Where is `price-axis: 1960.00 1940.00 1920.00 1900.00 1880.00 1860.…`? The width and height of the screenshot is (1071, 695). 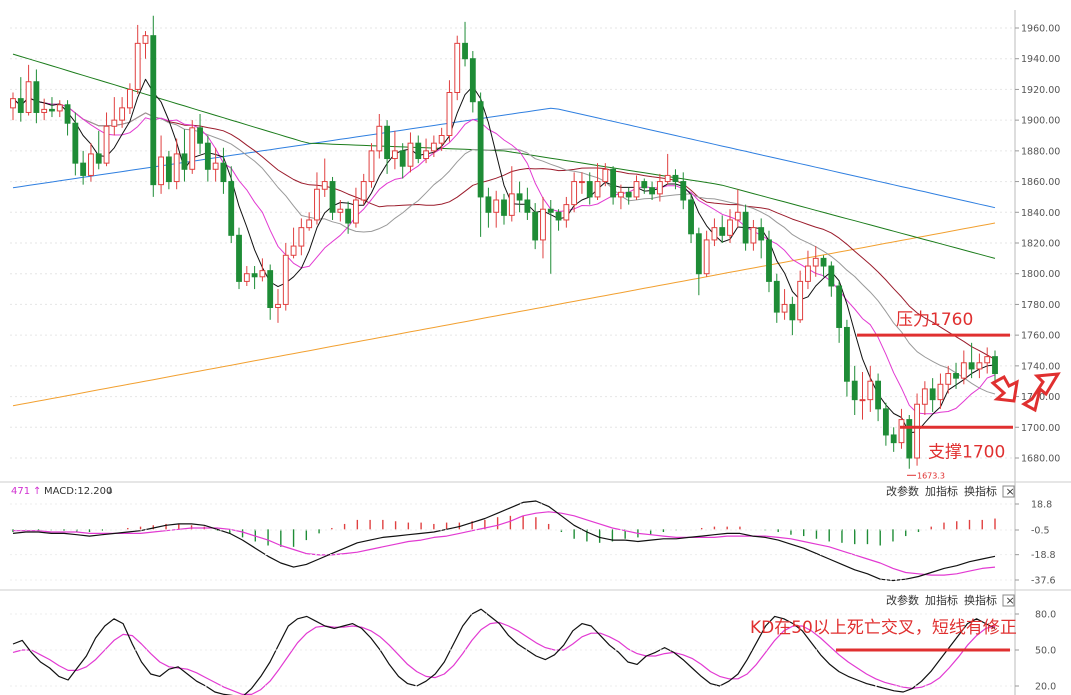 price-axis: 1960.00 1940.00 1920.00 1900.00 1880.00 1860.… is located at coordinates (1037, 244).